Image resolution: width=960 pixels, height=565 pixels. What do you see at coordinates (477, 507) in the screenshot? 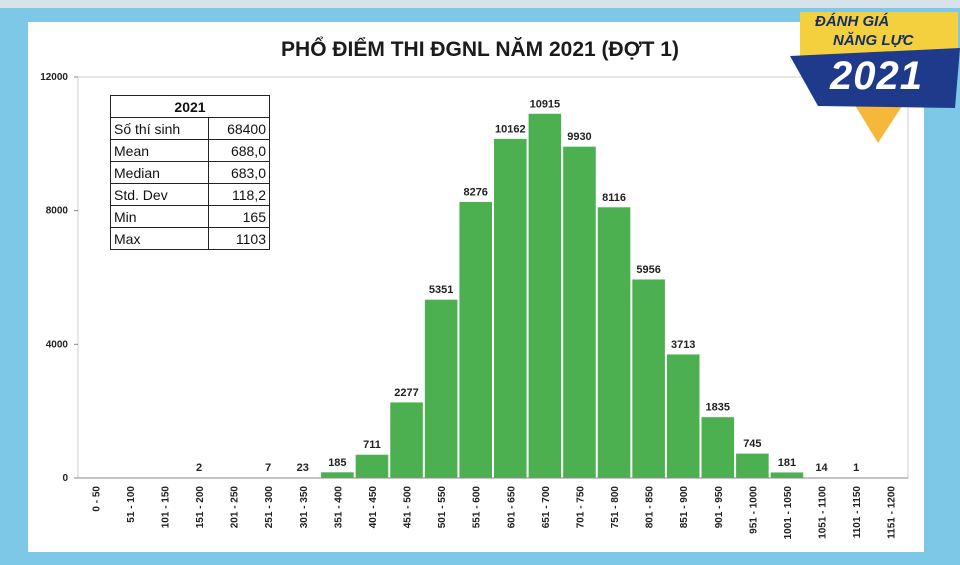
I see `x-tick-label: 551 - 600` at bounding box center [477, 507].